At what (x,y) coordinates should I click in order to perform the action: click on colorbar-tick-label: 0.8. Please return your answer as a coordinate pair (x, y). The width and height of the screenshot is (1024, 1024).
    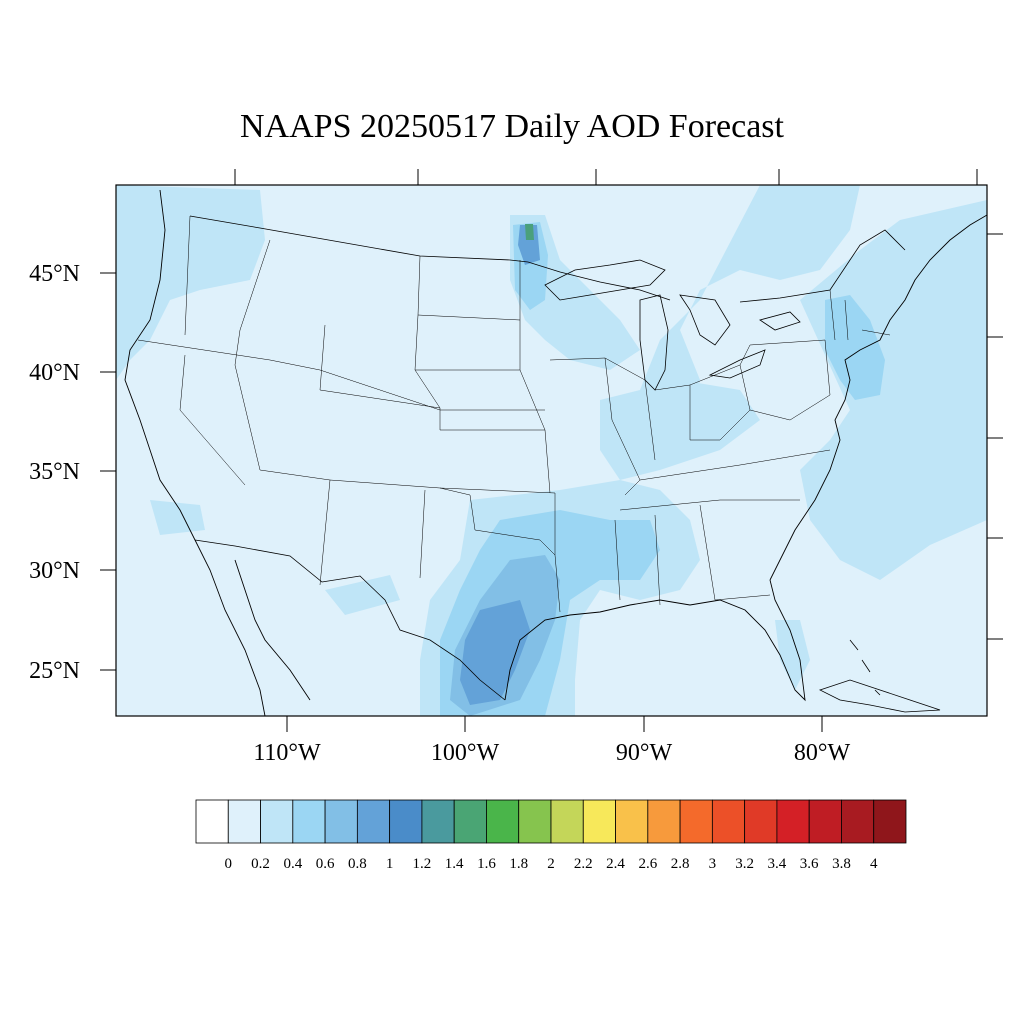
    Looking at the image, I should click on (357, 864).